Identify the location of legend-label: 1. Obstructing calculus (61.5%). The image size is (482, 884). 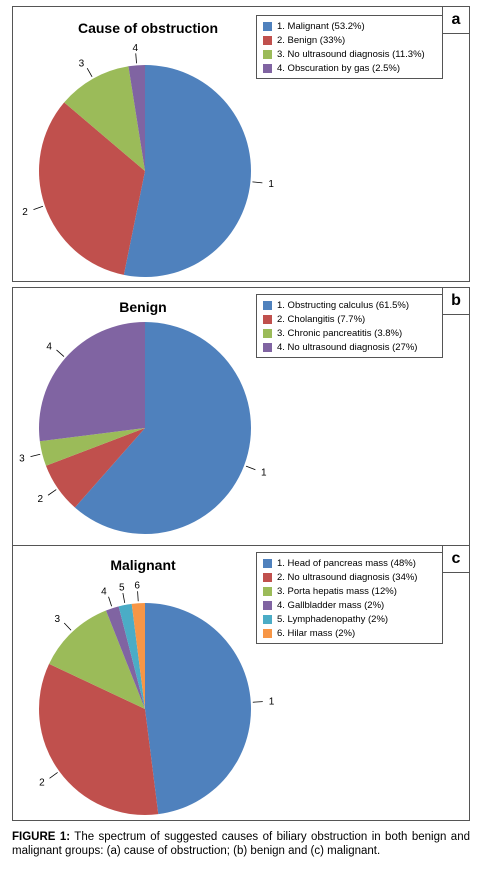
(343, 305).